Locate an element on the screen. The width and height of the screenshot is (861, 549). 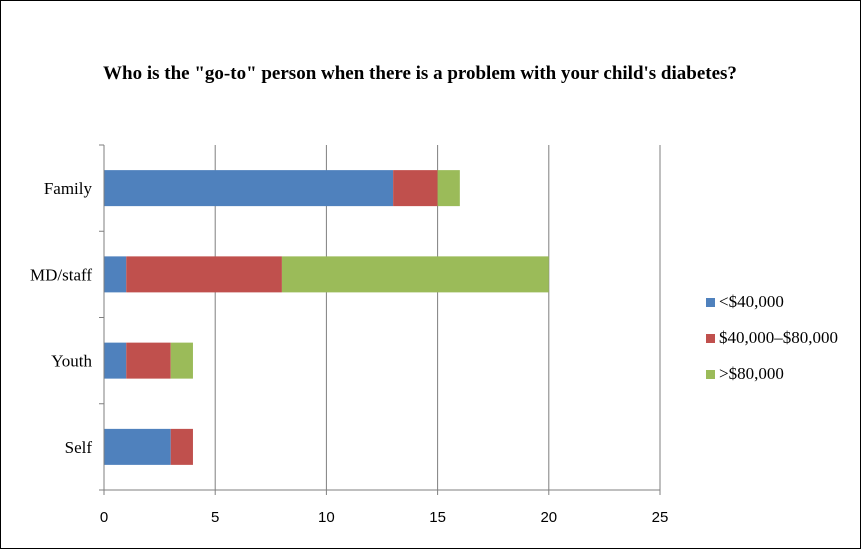
legend-label-0: <$40,000 is located at coordinates (751, 301).